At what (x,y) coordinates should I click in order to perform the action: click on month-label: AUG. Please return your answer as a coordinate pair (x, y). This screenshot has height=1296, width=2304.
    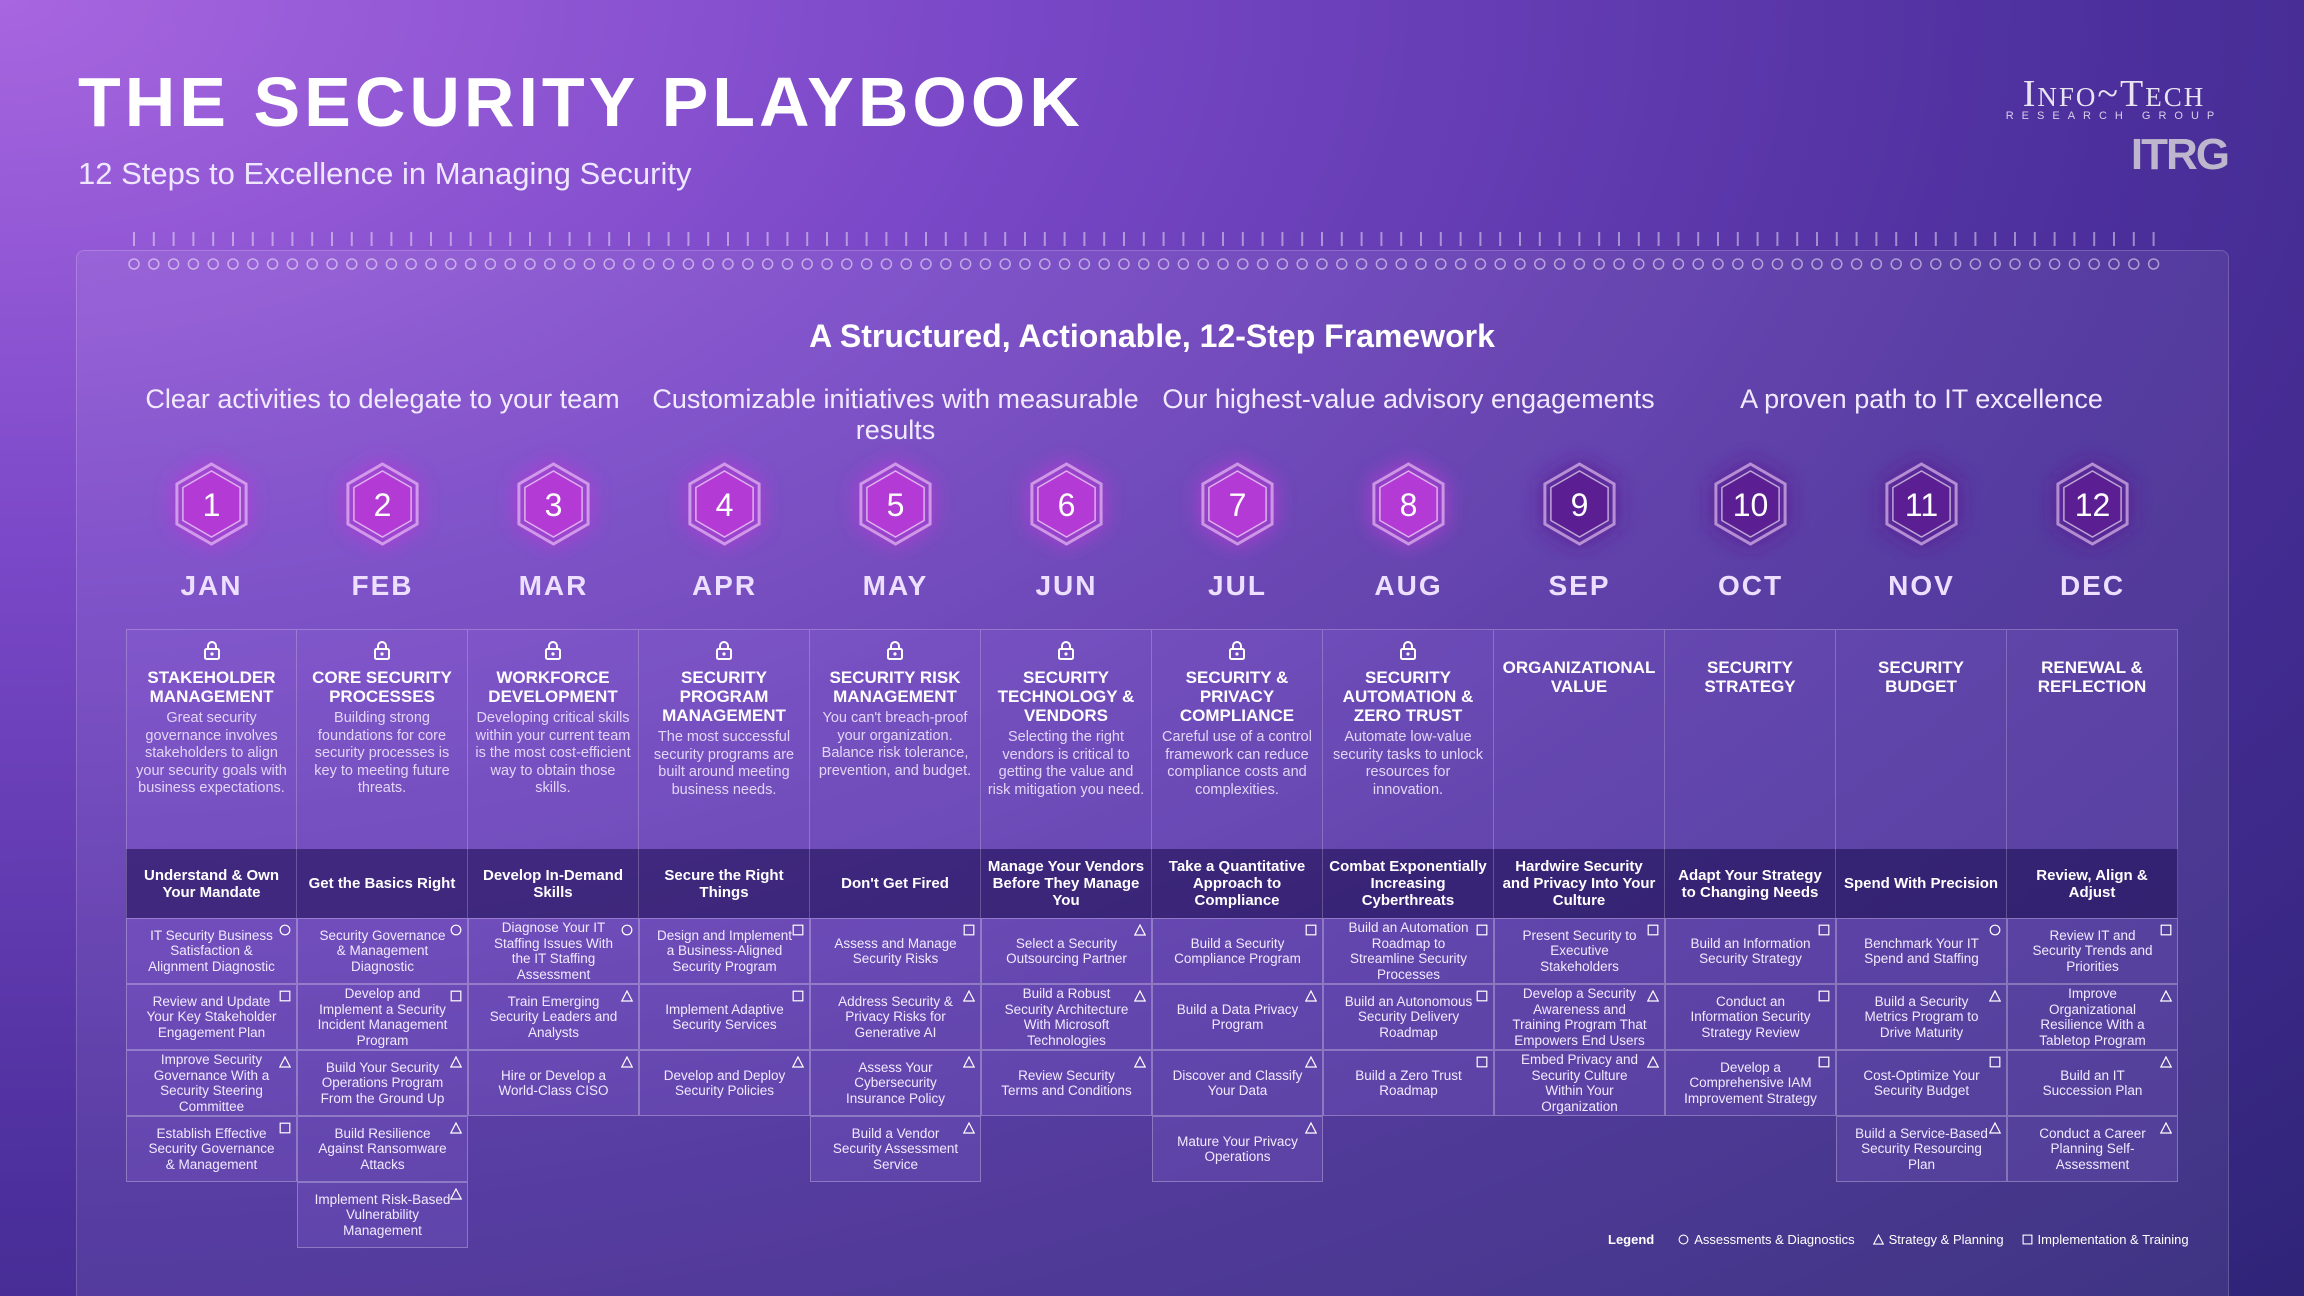
    Looking at the image, I should click on (1408, 585).